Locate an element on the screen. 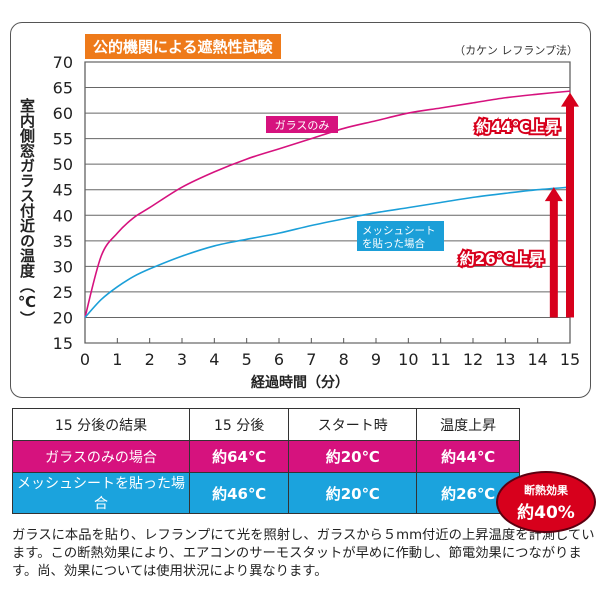 This screenshot has height=600, width=600. y-tick-label: 70 is located at coordinates (63, 62).